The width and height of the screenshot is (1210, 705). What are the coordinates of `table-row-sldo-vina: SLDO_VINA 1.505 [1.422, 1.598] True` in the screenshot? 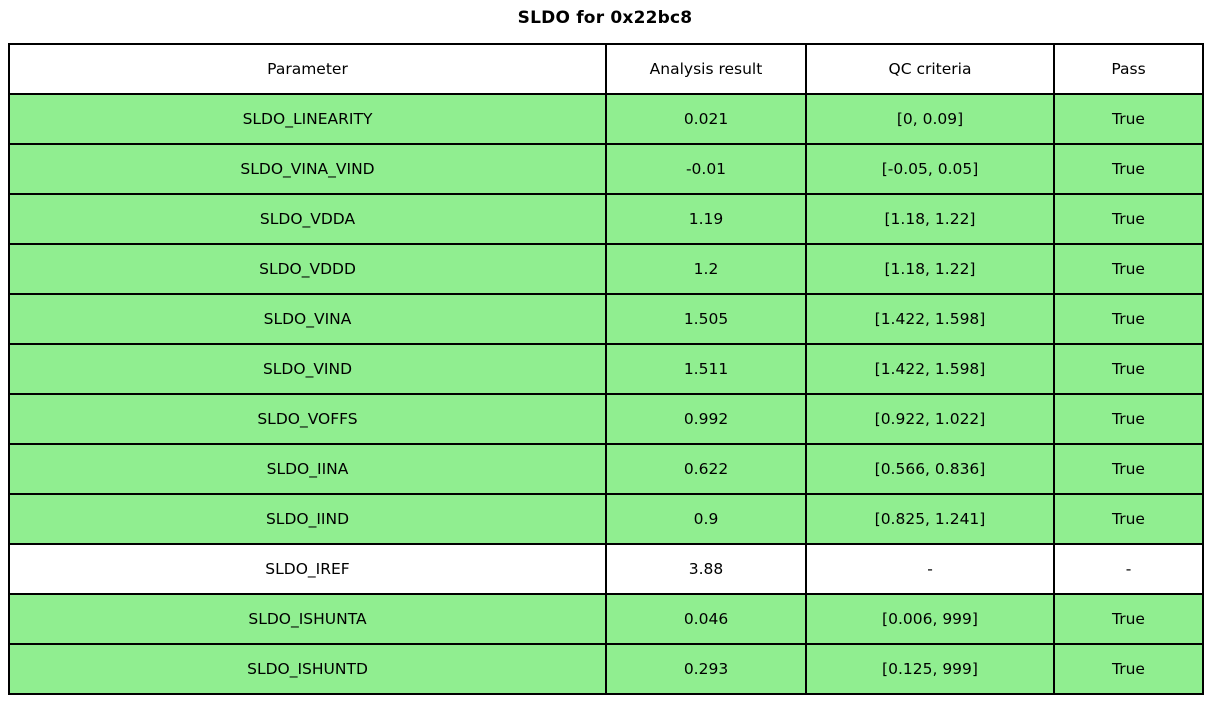 It's located at (606, 319).